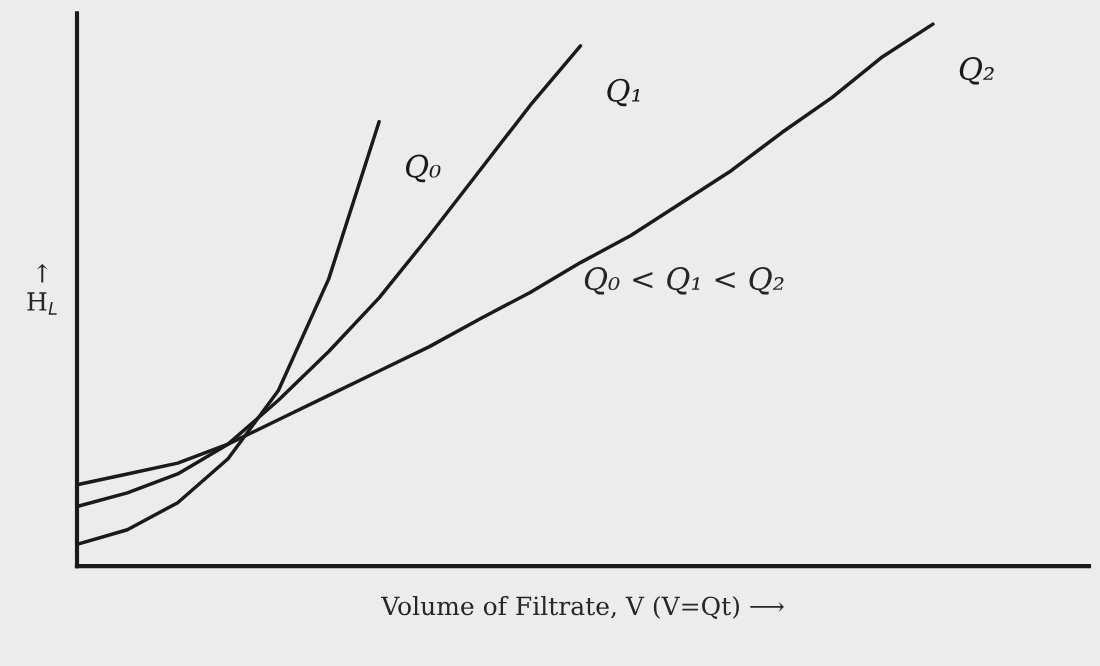  I want to click on y-axis-title: ↑ H$_{L}$, so click(42, 289).